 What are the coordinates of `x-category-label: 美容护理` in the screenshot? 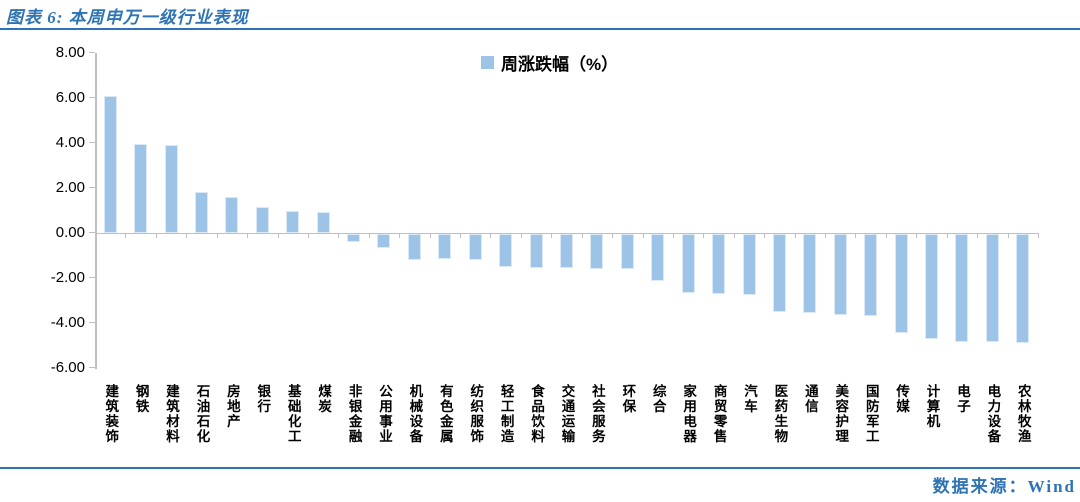 It's located at (841, 414).